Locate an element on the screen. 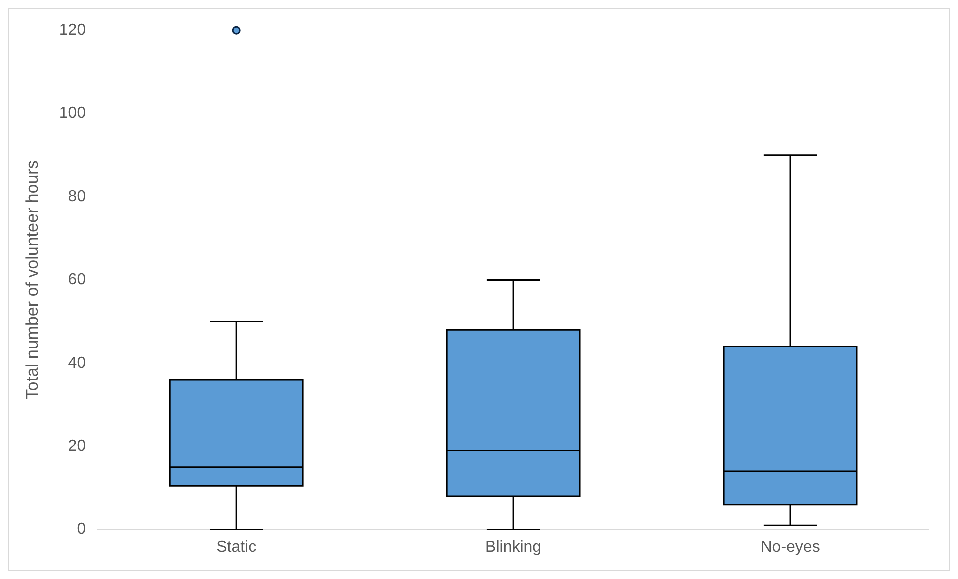  y-tick-label: 60 is located at coordinates (77, 280).